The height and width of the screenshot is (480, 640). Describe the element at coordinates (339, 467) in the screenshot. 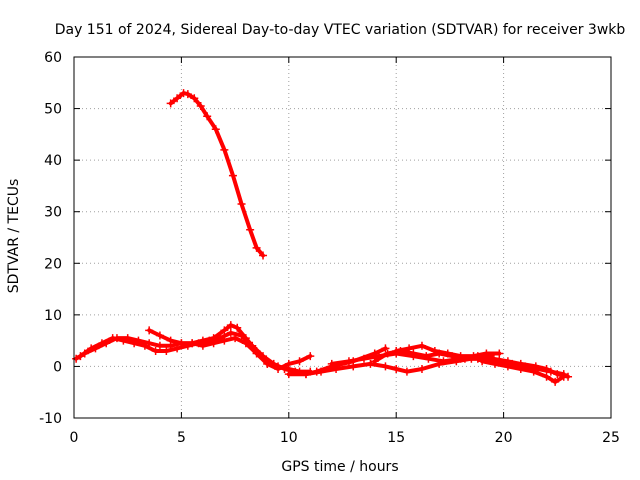

I see `x-axis-label: GPS time / hours` at that location.